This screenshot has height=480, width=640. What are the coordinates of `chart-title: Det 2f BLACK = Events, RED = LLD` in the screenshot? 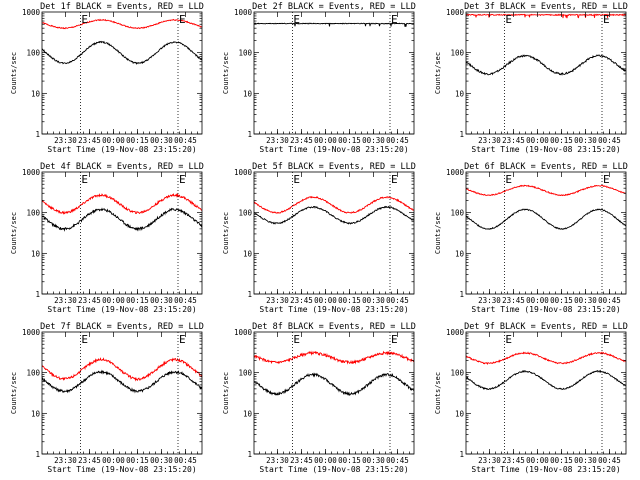 It's located at (334, 7).